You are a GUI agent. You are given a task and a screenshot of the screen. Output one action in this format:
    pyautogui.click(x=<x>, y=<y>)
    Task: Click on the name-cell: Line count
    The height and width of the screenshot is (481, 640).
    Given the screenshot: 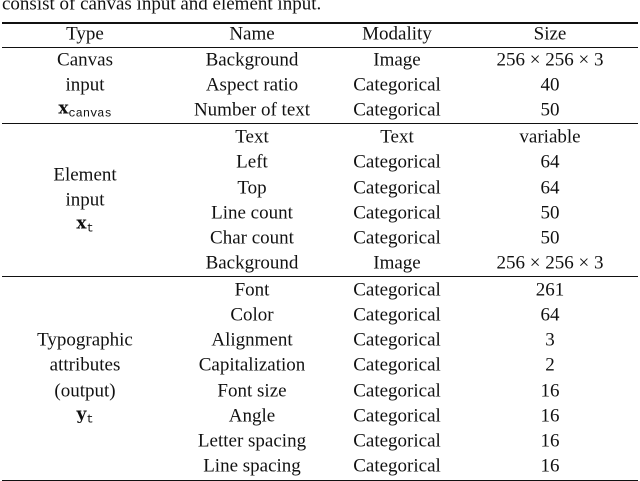 What is the action you would take?
    pyautogui.click(x=252, y=213)
    